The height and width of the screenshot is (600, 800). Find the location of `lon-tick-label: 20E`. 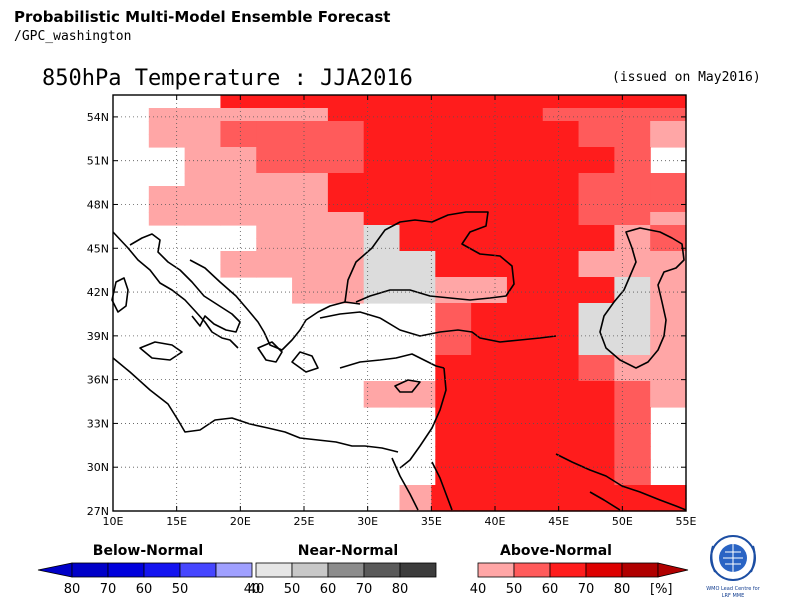

lon-tick-label: 20E is located at coordinates (240, 521).